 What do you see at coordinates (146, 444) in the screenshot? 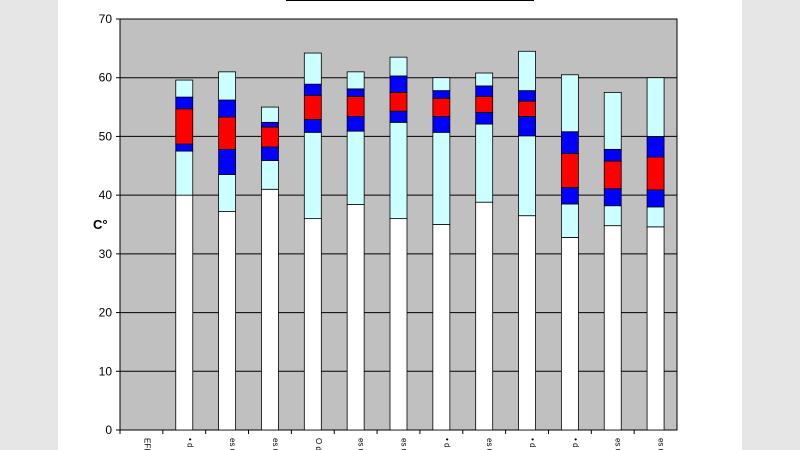
I see `x-category-label: EFI` at bounding box center [146, 444].